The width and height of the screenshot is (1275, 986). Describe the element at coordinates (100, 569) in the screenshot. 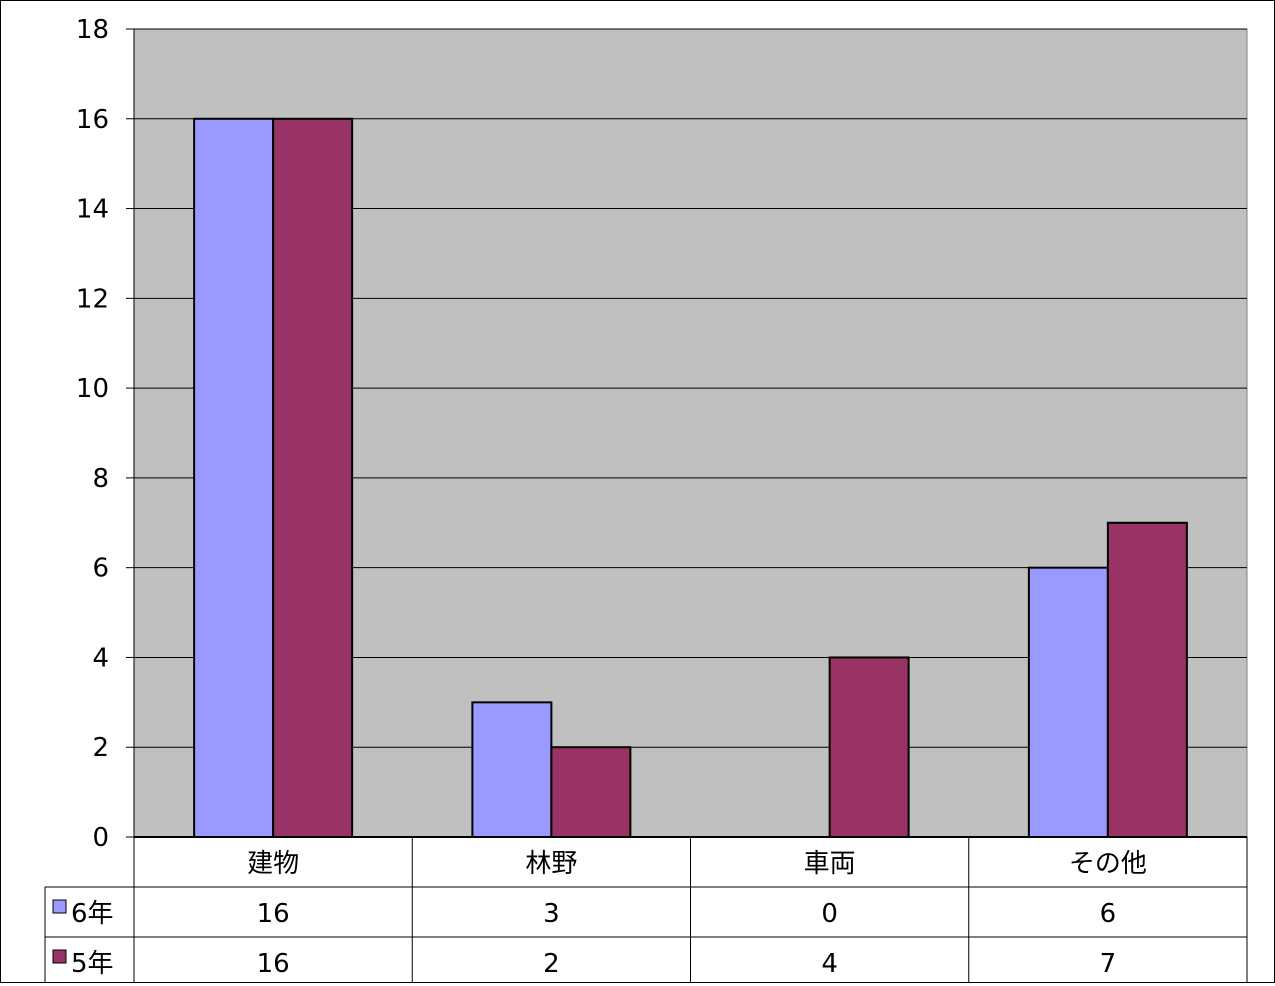

I see `y-tick-label: 6` at that location.